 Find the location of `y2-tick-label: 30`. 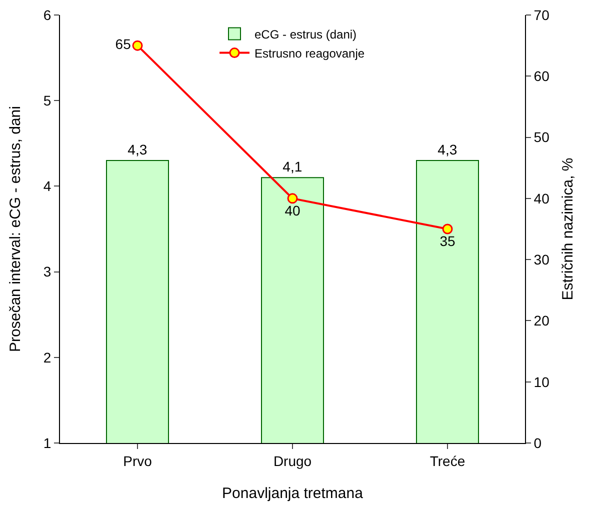

y2-tick-label: 30 is located at coordinates (542, 259).